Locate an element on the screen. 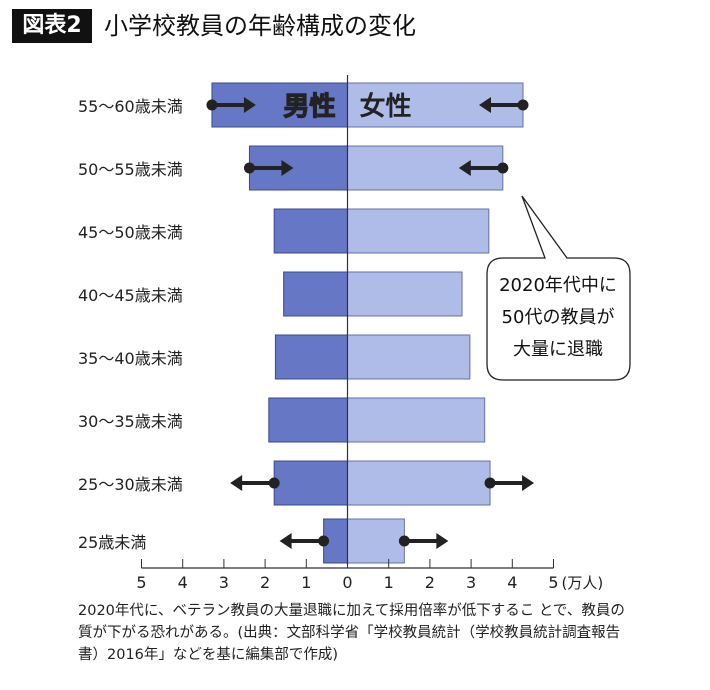  legend-male: 男性 is located at coordinates (309, 107).